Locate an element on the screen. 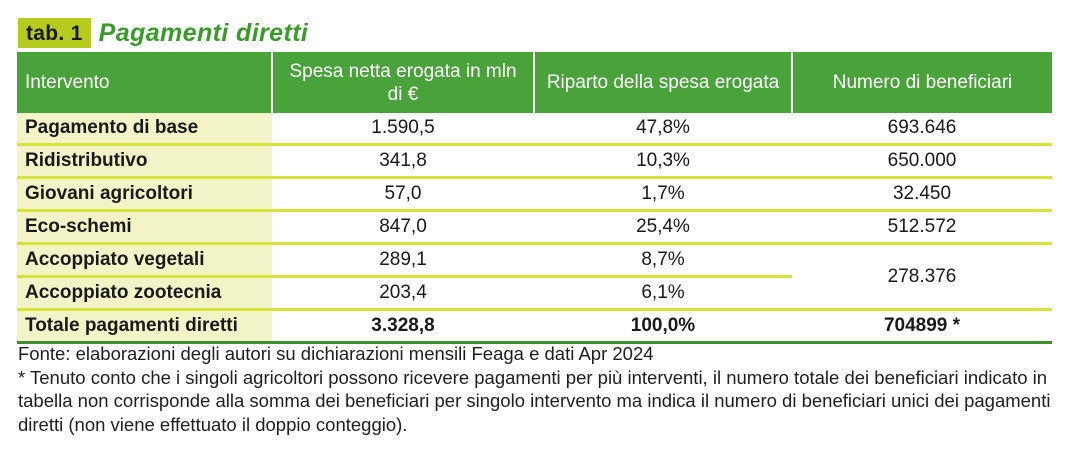  table-heading: Pagamenti diretti is located at coordinates (203, 32).